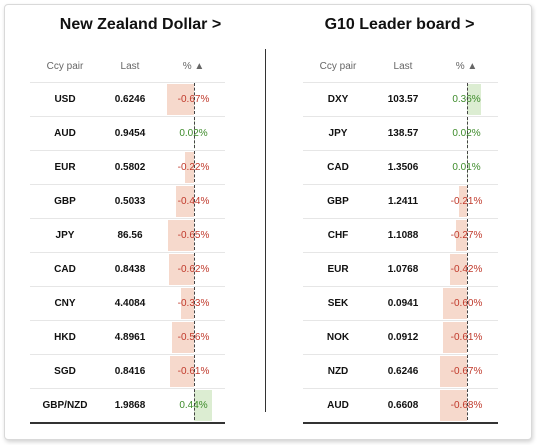 Image resolution: width=540 pixels, height=445 pixels. I want to click on last-price: 0.5033, so click(130, 201).